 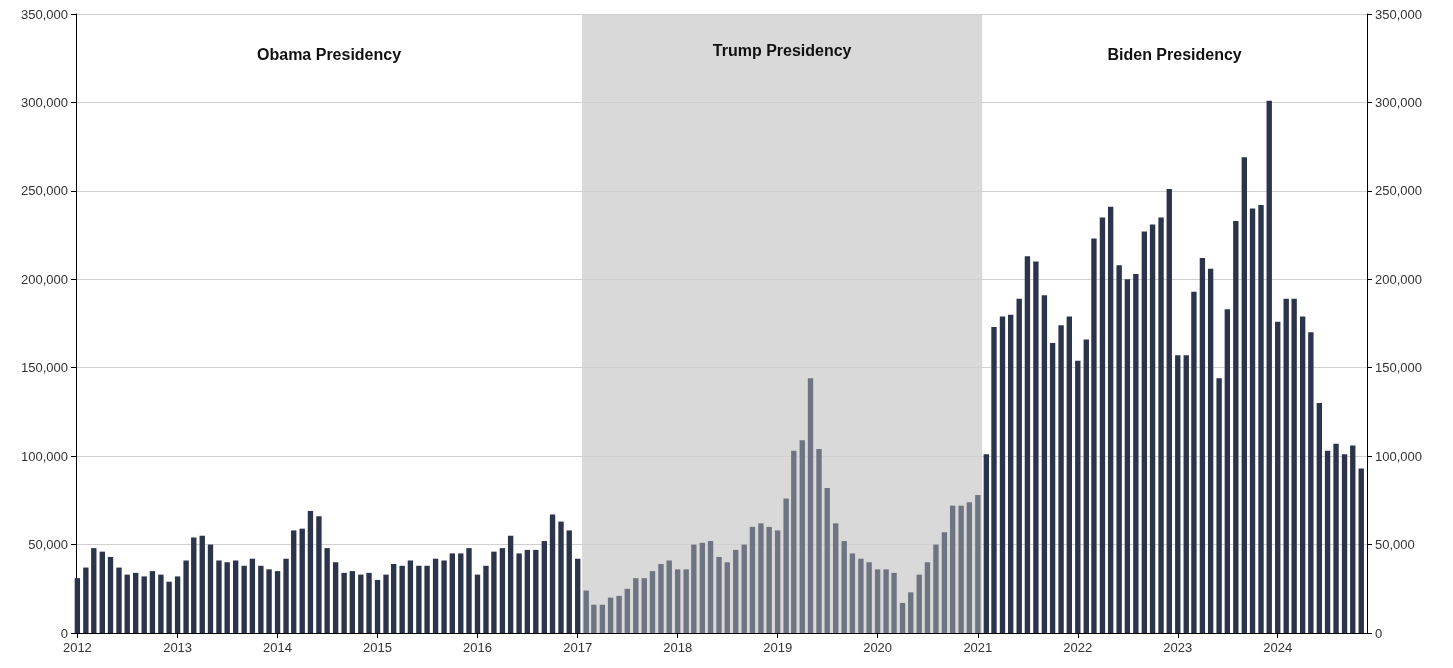 What do you see at coordinates (64, 633) in the screenshot?
I see `y-tick-label: 0` at bounding box center [64, 633].